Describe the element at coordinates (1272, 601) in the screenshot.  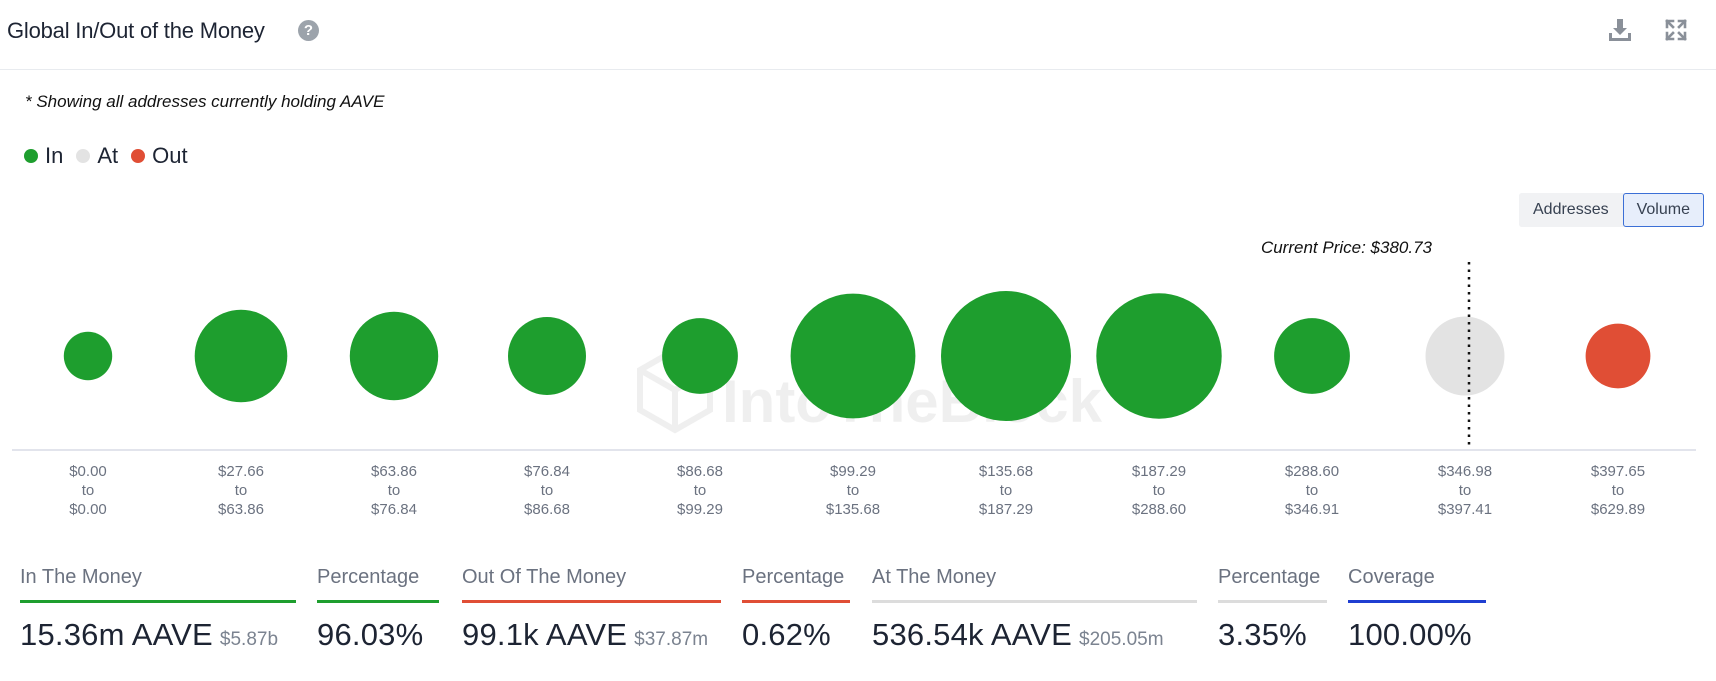
I see `stat-underline-at-percentage` at that location.